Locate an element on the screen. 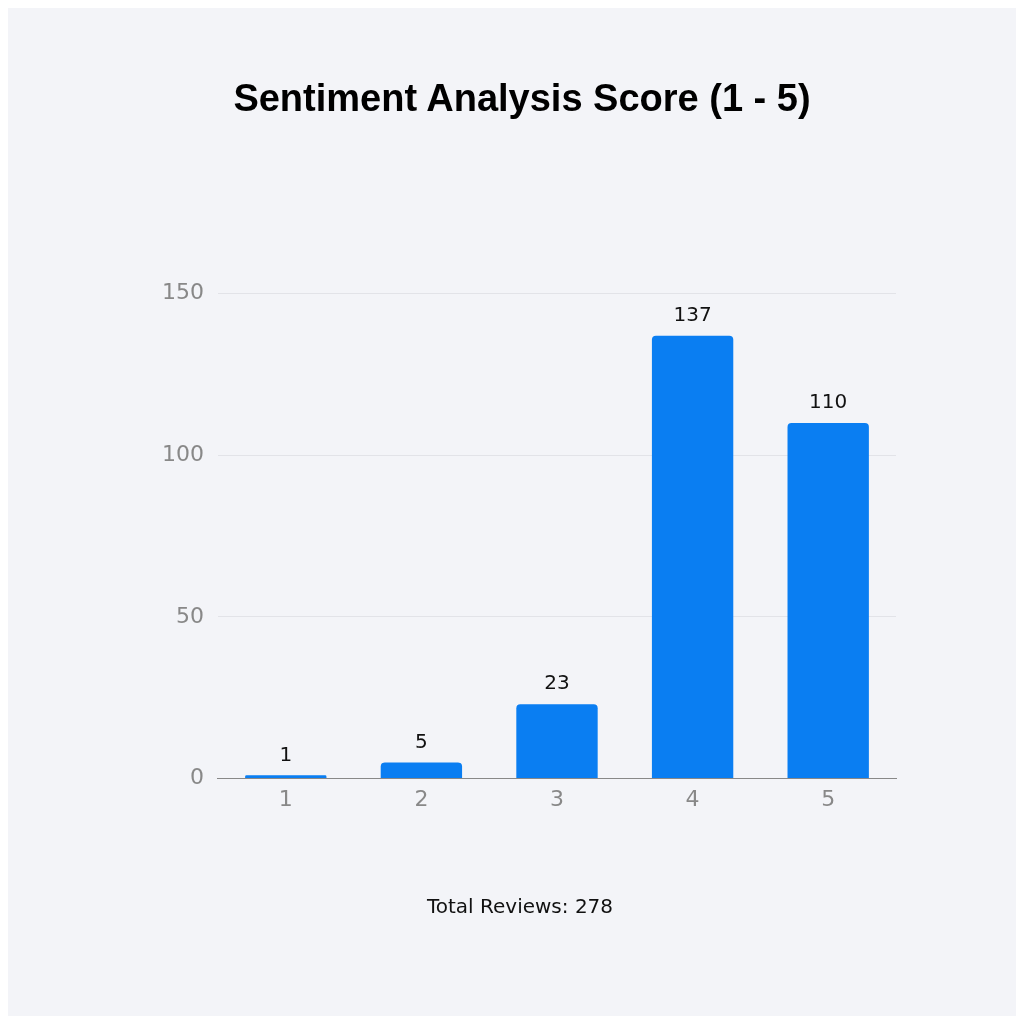  data-label: 110 is located at coordinates (828, 401).